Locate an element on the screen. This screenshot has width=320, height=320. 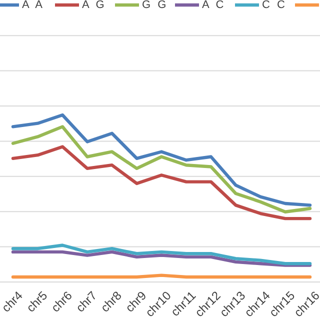
legend-label: A G is located at coordinates (94, 5).